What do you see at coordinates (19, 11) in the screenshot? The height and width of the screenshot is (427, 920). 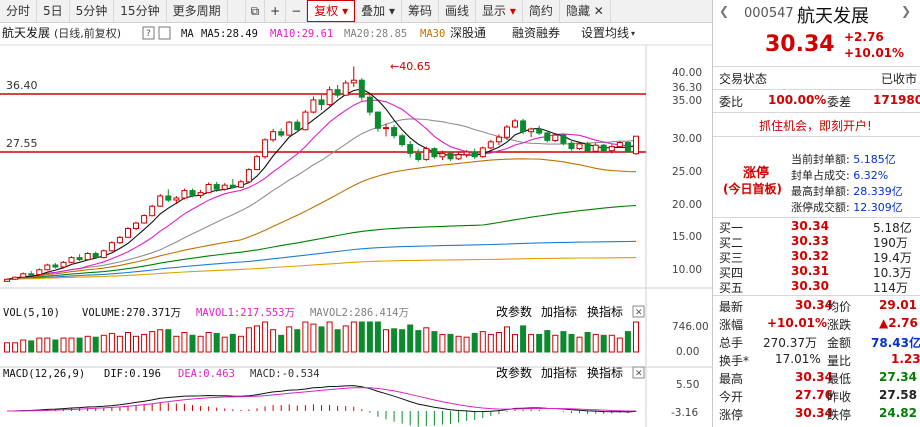 I see `period-tab-intraday: 分时` at bounding box center [19, 11].